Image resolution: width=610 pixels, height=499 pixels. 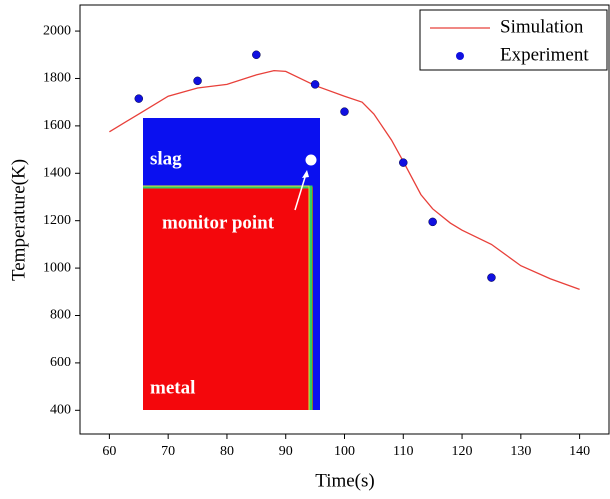 I want to click on y-axis-label: Temperature(K), so click(x=18, y=220).